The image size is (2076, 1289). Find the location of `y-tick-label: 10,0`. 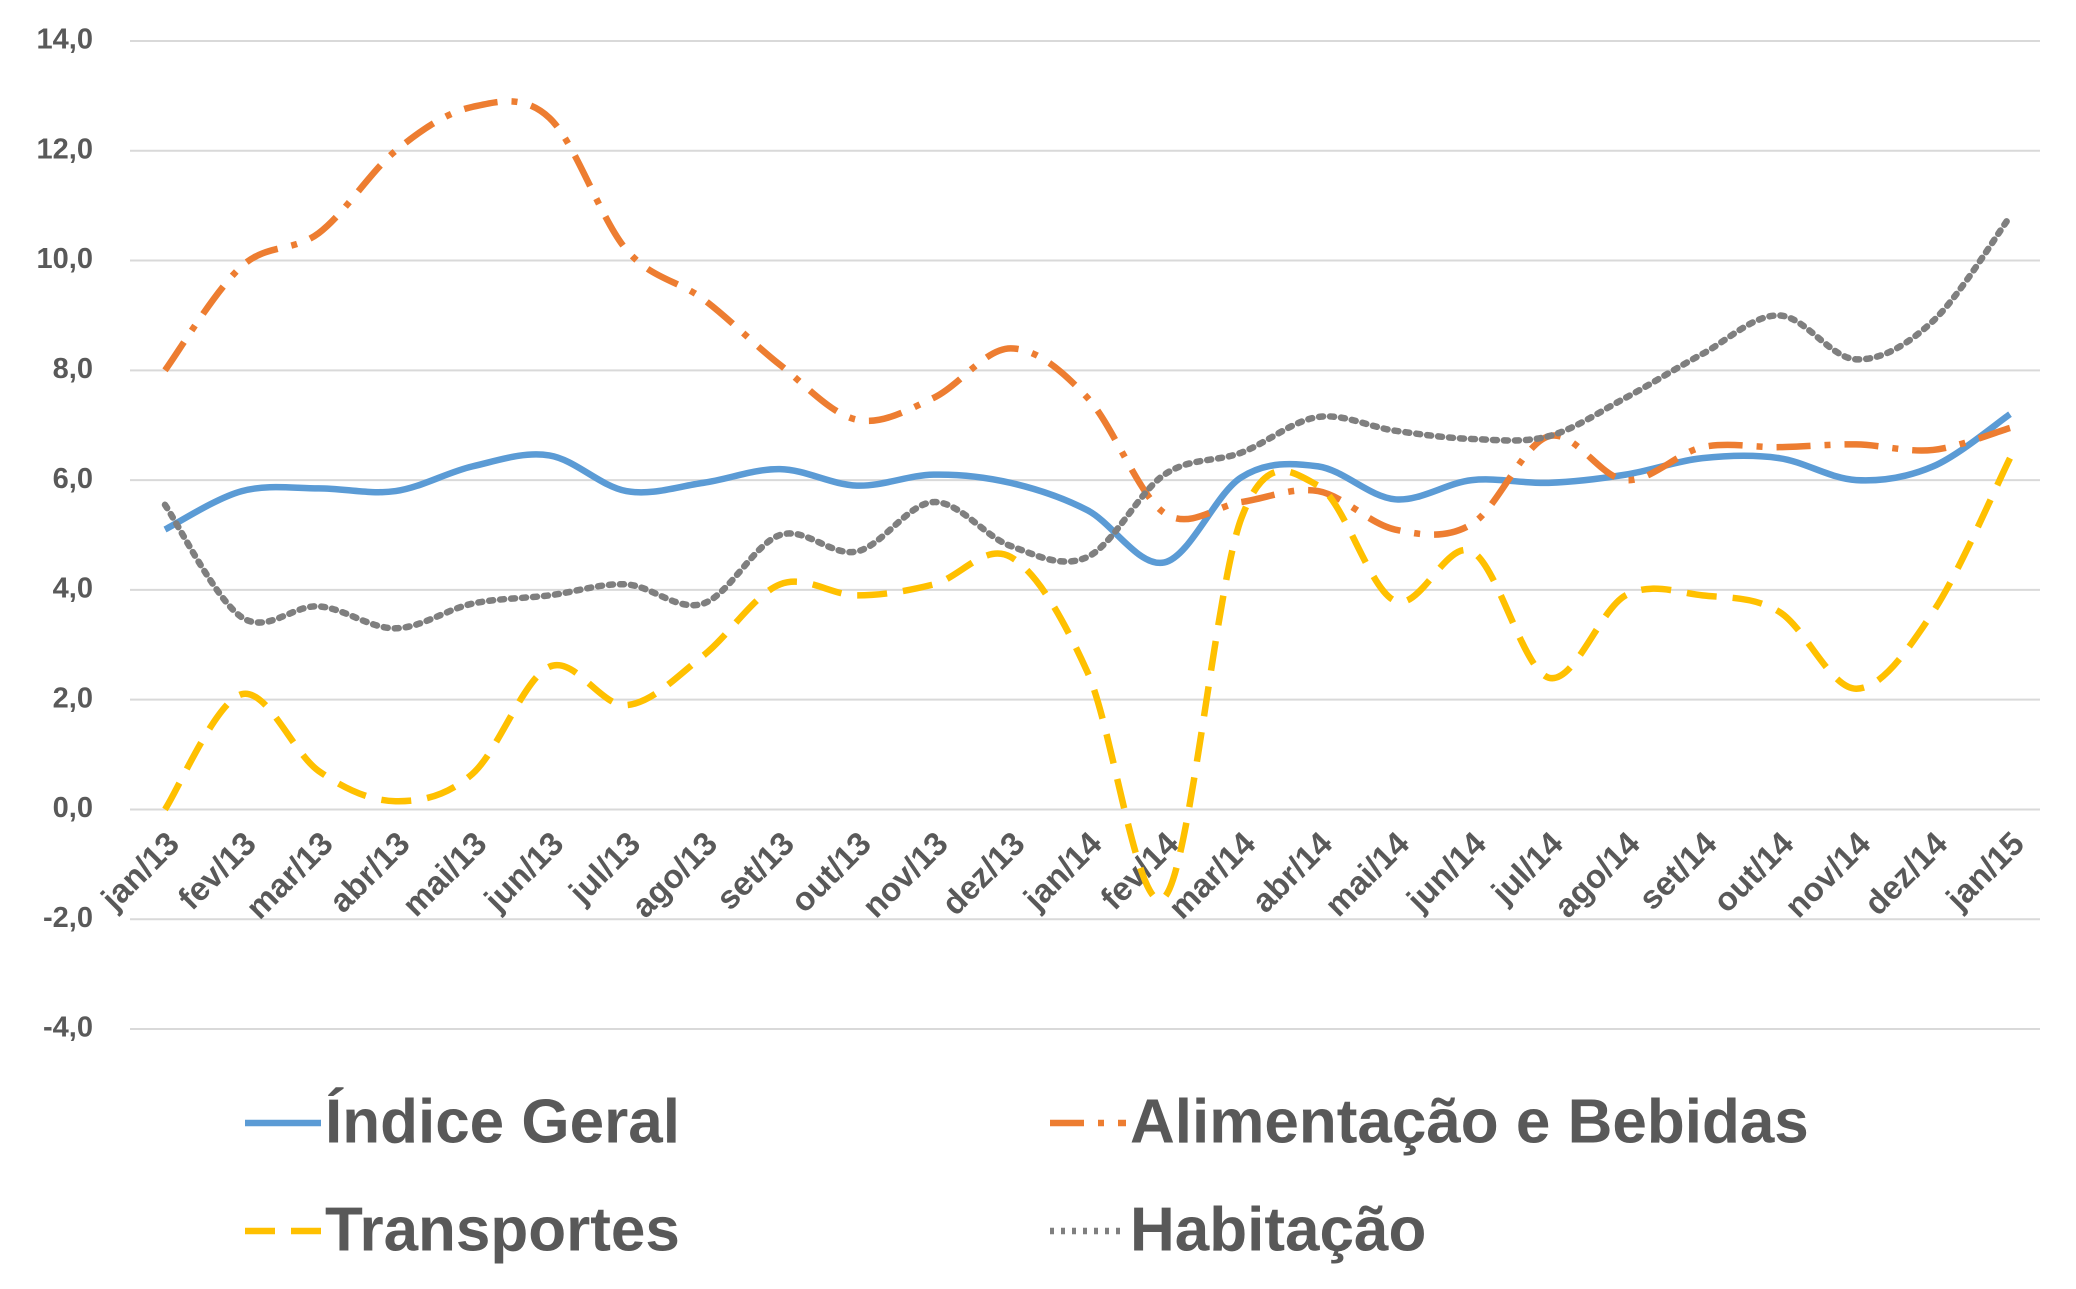

y-tick-label: 10,0 is located at coordinates (65, 259).